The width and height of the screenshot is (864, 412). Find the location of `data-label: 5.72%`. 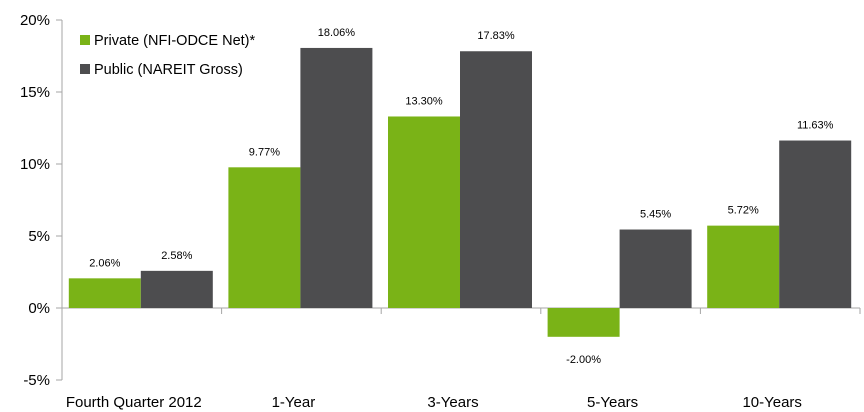

data-label: 5.72% is located at coordinates (743, 211).